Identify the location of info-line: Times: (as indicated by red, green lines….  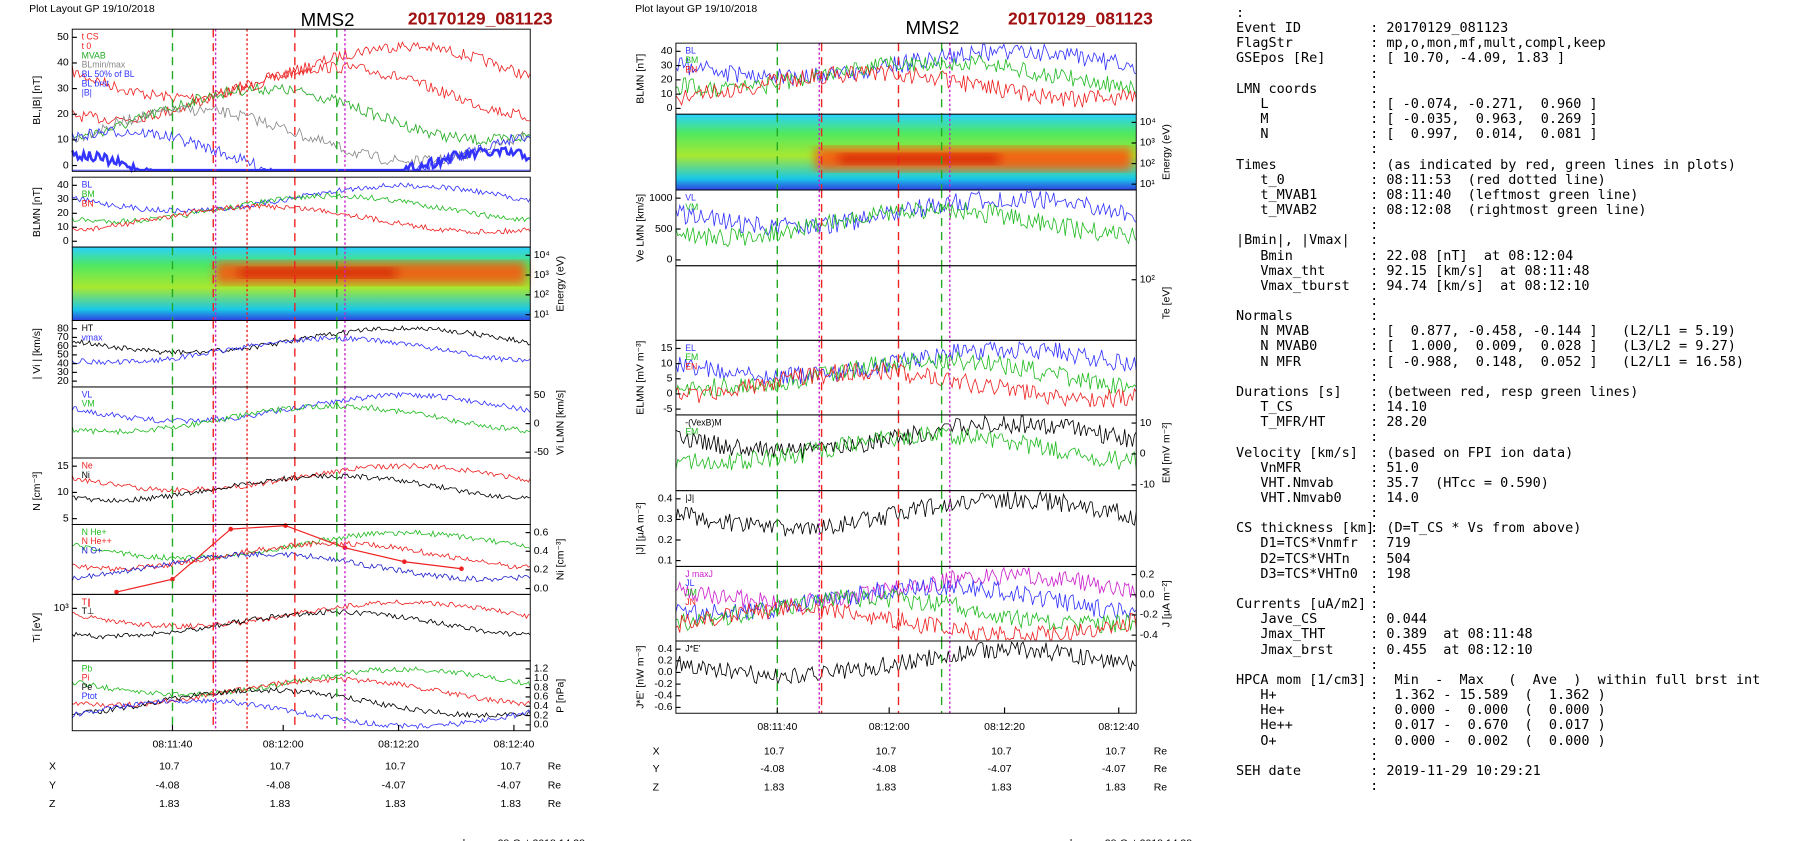
(1498, 164).